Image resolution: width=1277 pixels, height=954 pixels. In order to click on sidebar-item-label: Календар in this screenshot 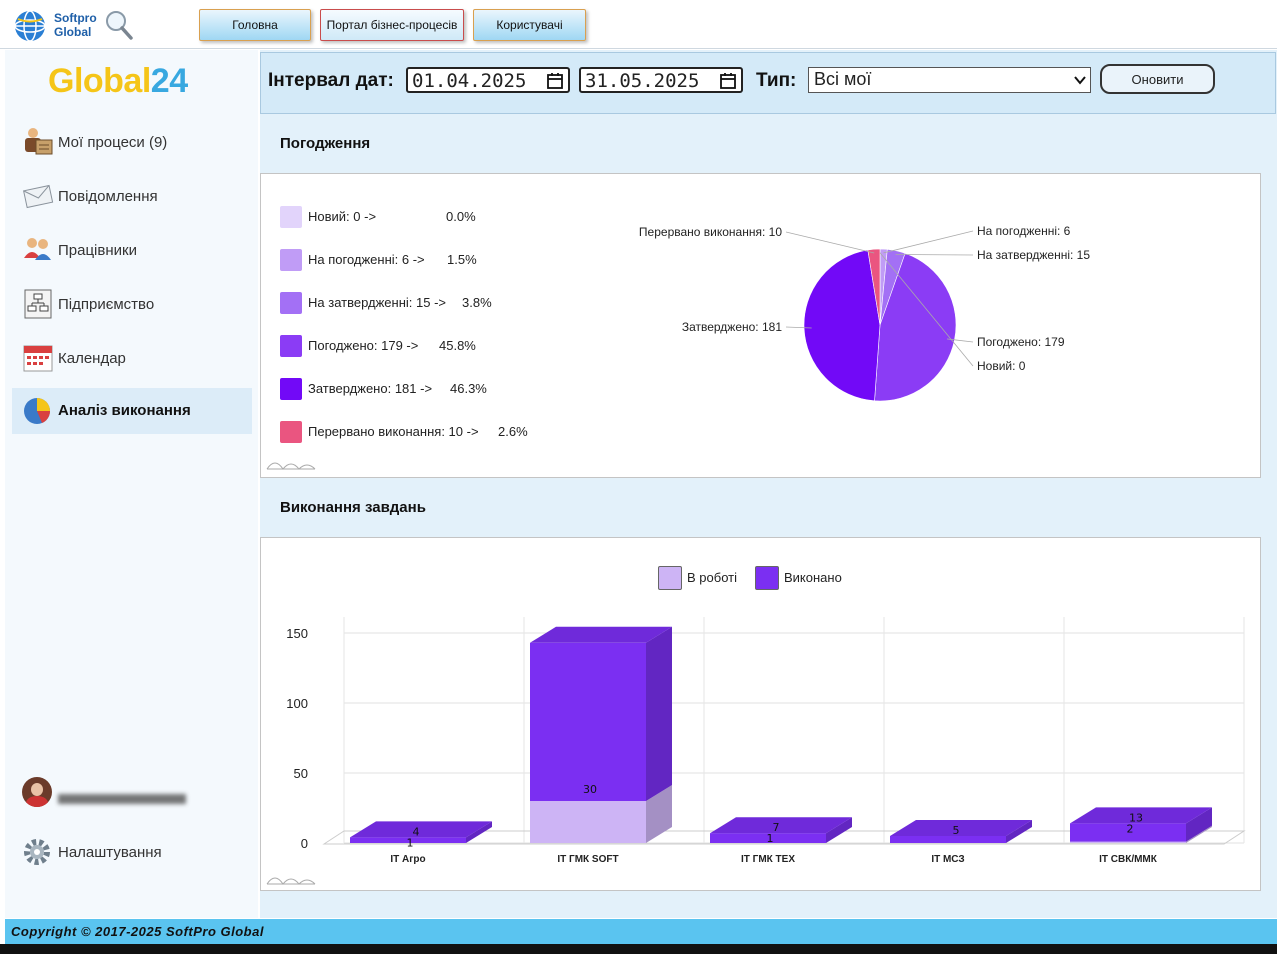, I will do `click(92, 358)`.